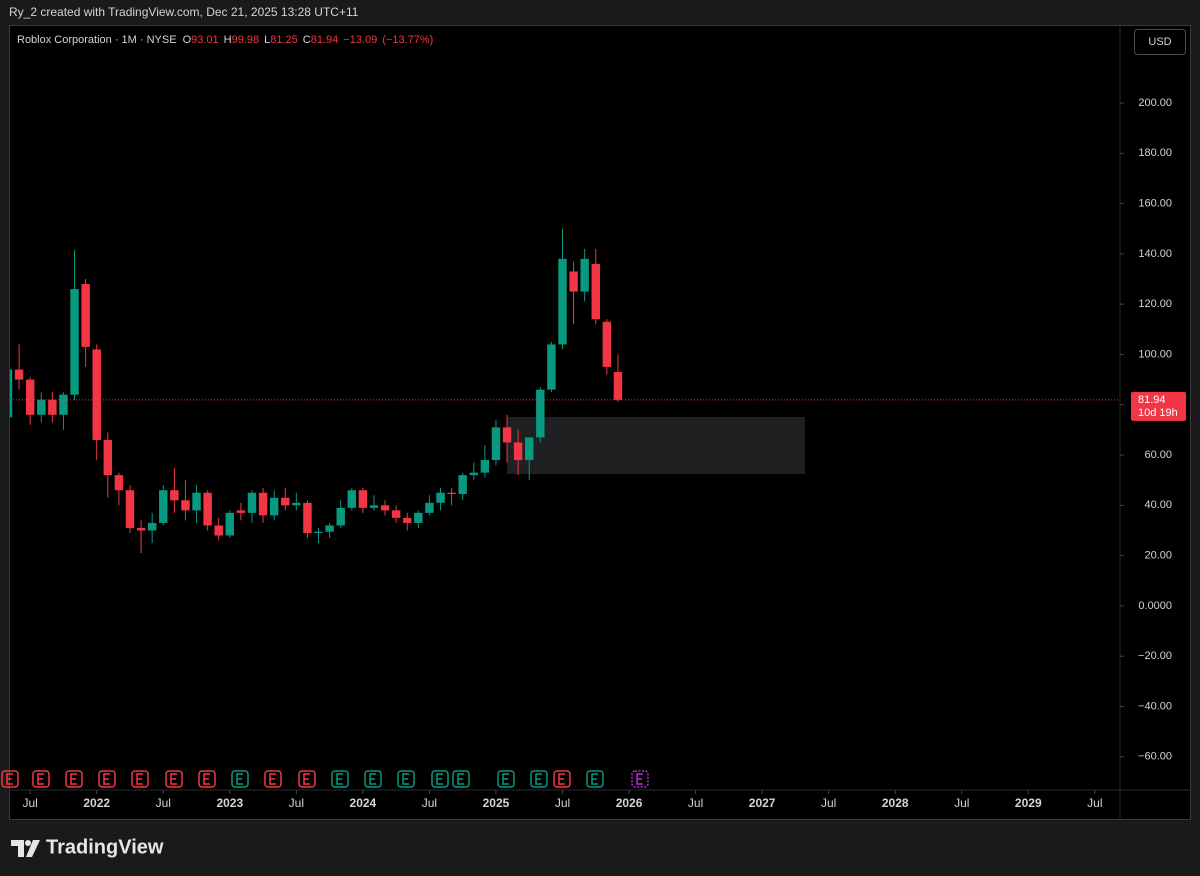 The height and width of the screenshot is (876, 1200). I want to click on y-tick-label: 160.00, so click(1155, 203).